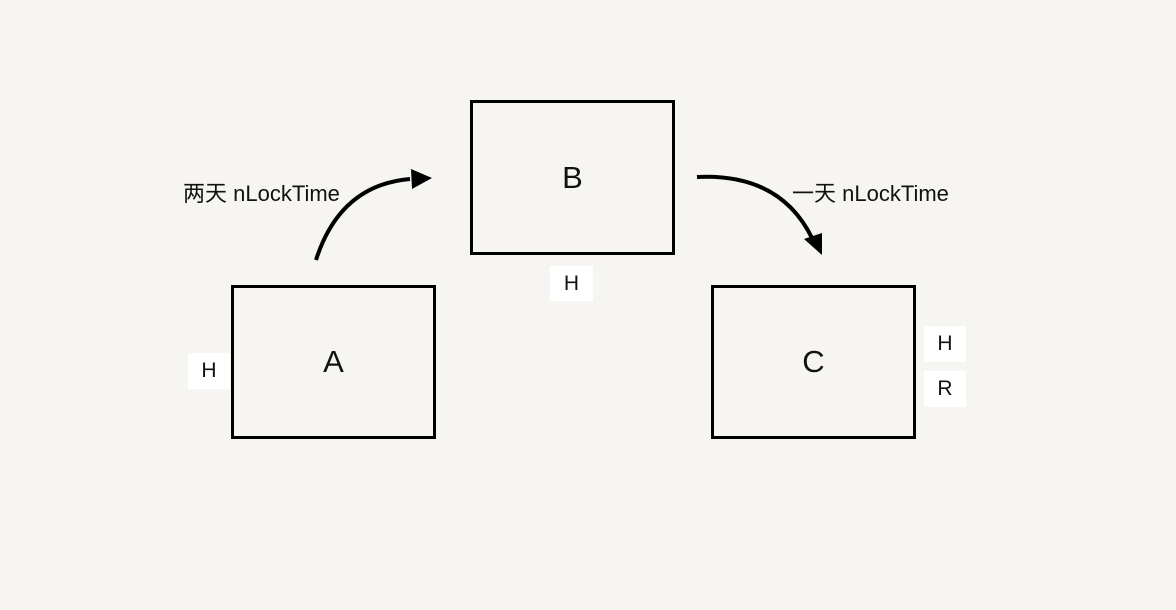  Describe the element at coordinates (261, 193) in the screenshot. I see `edge-a-to-b-label: 两天 nLockTime` at that location.